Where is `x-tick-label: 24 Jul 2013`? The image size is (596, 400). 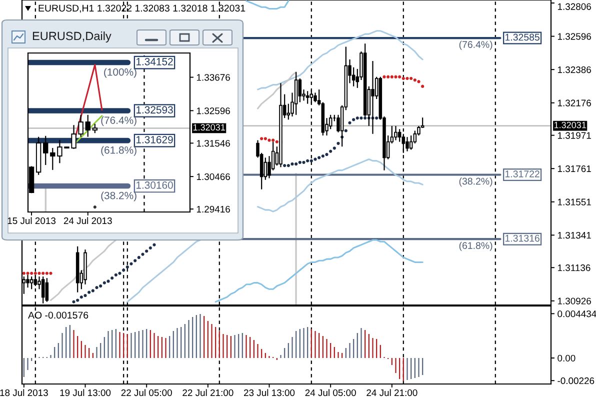
x-tick-label: 24 Jul 2013 is located at coordinates (88, 220).